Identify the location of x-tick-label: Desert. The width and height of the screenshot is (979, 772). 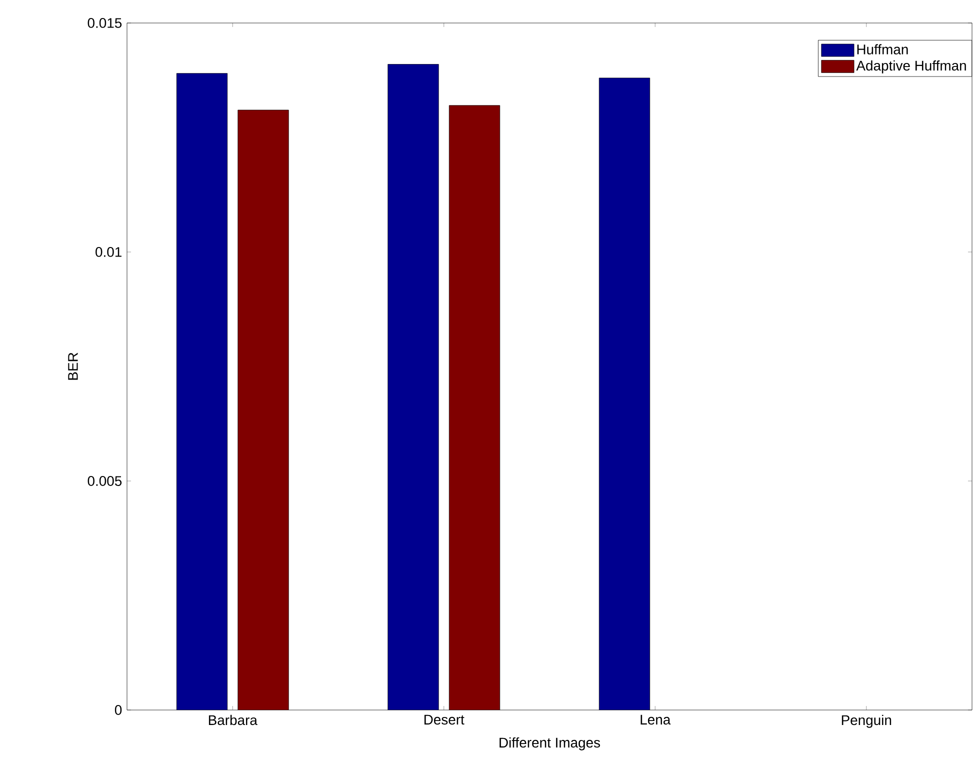
(444, 719).